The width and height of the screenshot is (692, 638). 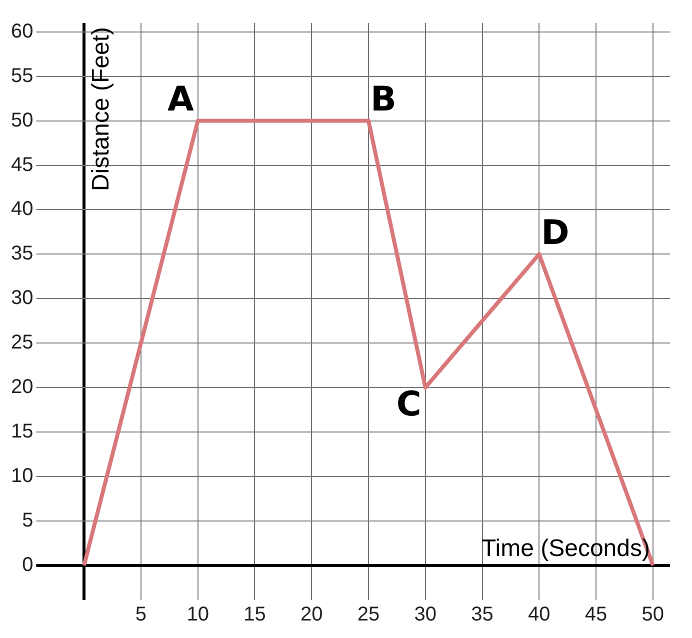 I want to click on x-tick-label: 15, so click(x=255, y=615).